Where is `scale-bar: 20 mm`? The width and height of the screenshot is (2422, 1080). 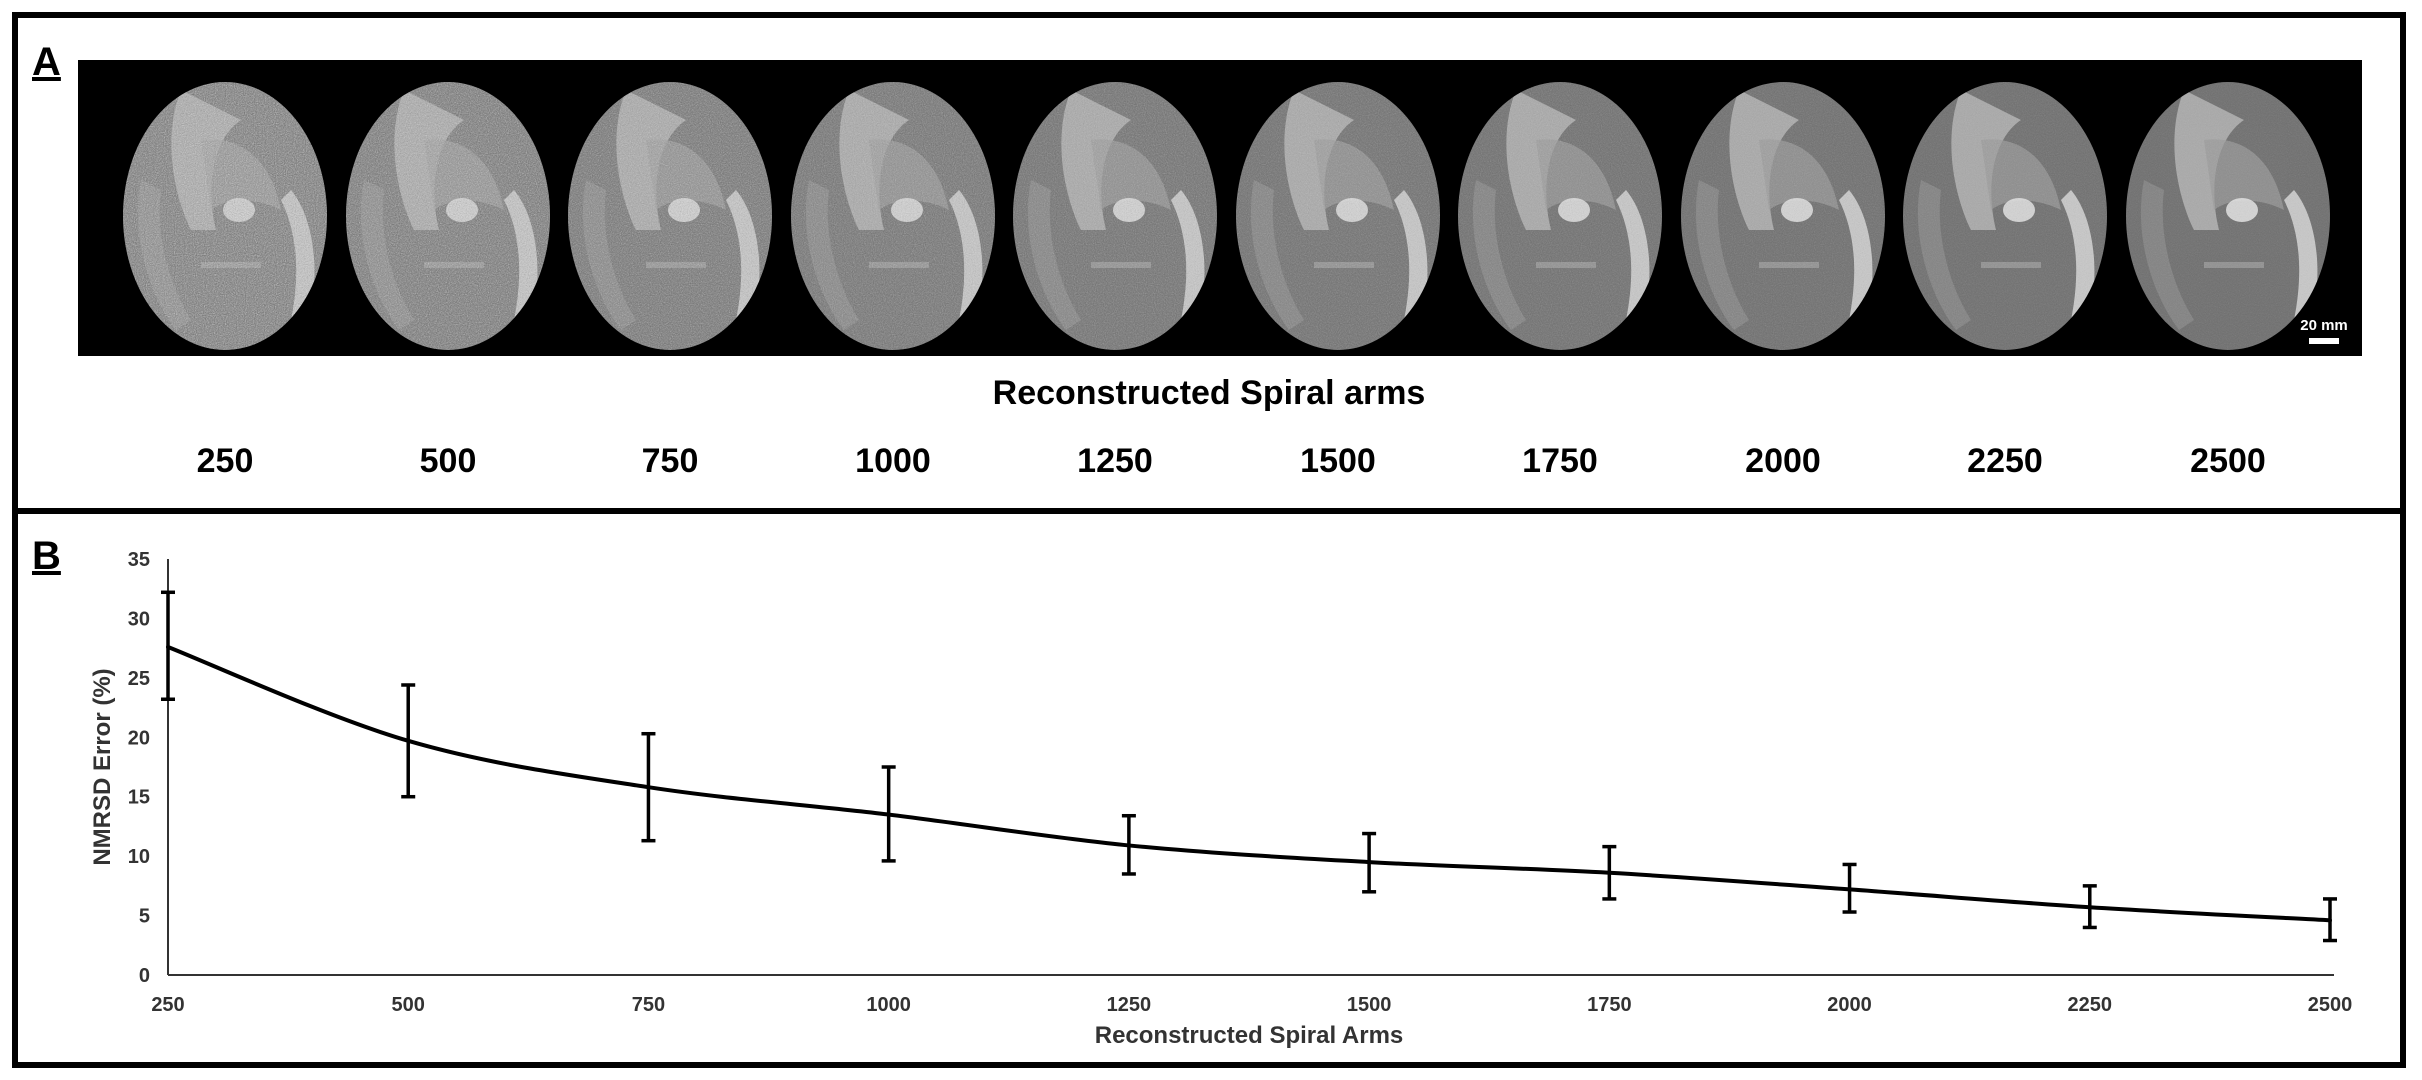 scale-bar: 20 mm is located at coordinates (2324, 330).